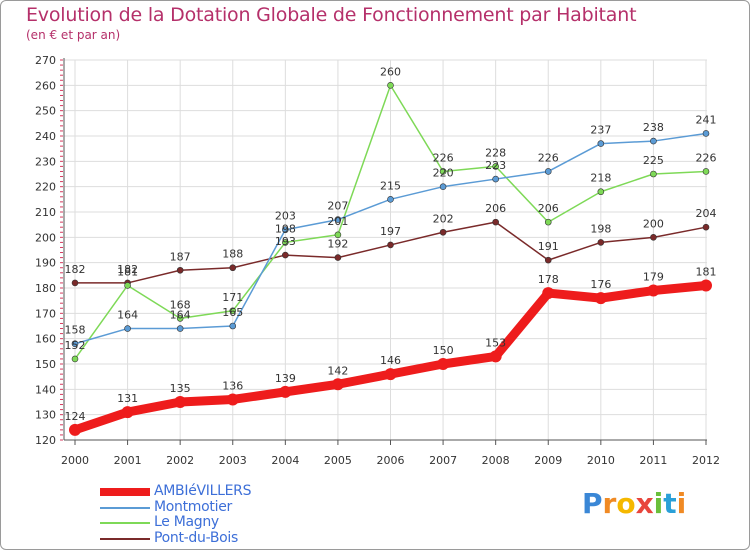  Describe the element at coordinates (232, 385) in the screenshot. I see `data-label: 136` at that location.